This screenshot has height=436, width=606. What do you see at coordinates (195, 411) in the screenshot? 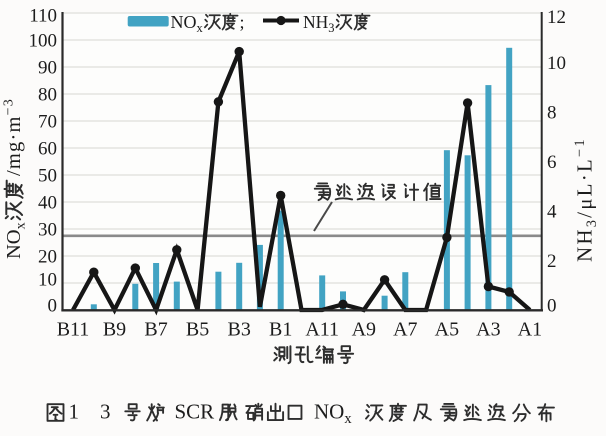
I see `svg-text: SCR` at bounding box center [195, 411].